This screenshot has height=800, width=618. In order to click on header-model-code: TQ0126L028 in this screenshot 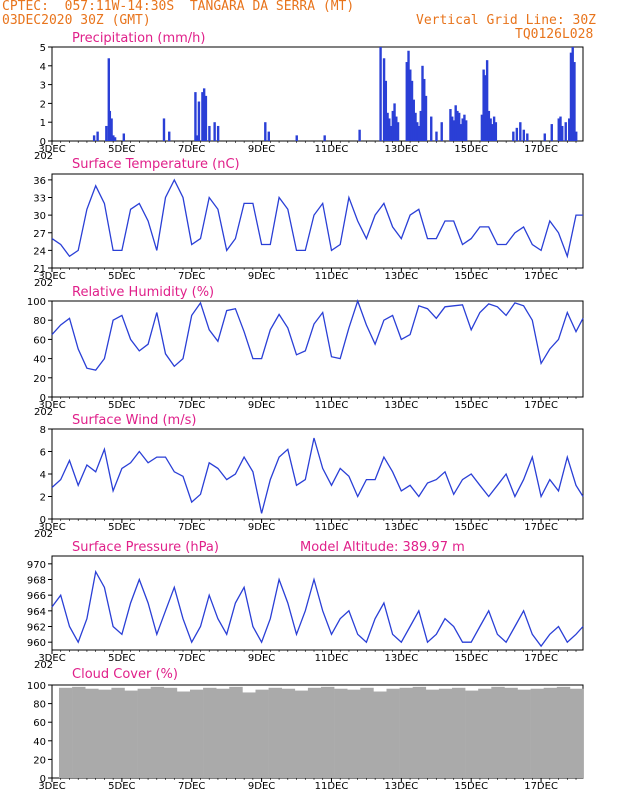, I will do `click(554, 34)`.